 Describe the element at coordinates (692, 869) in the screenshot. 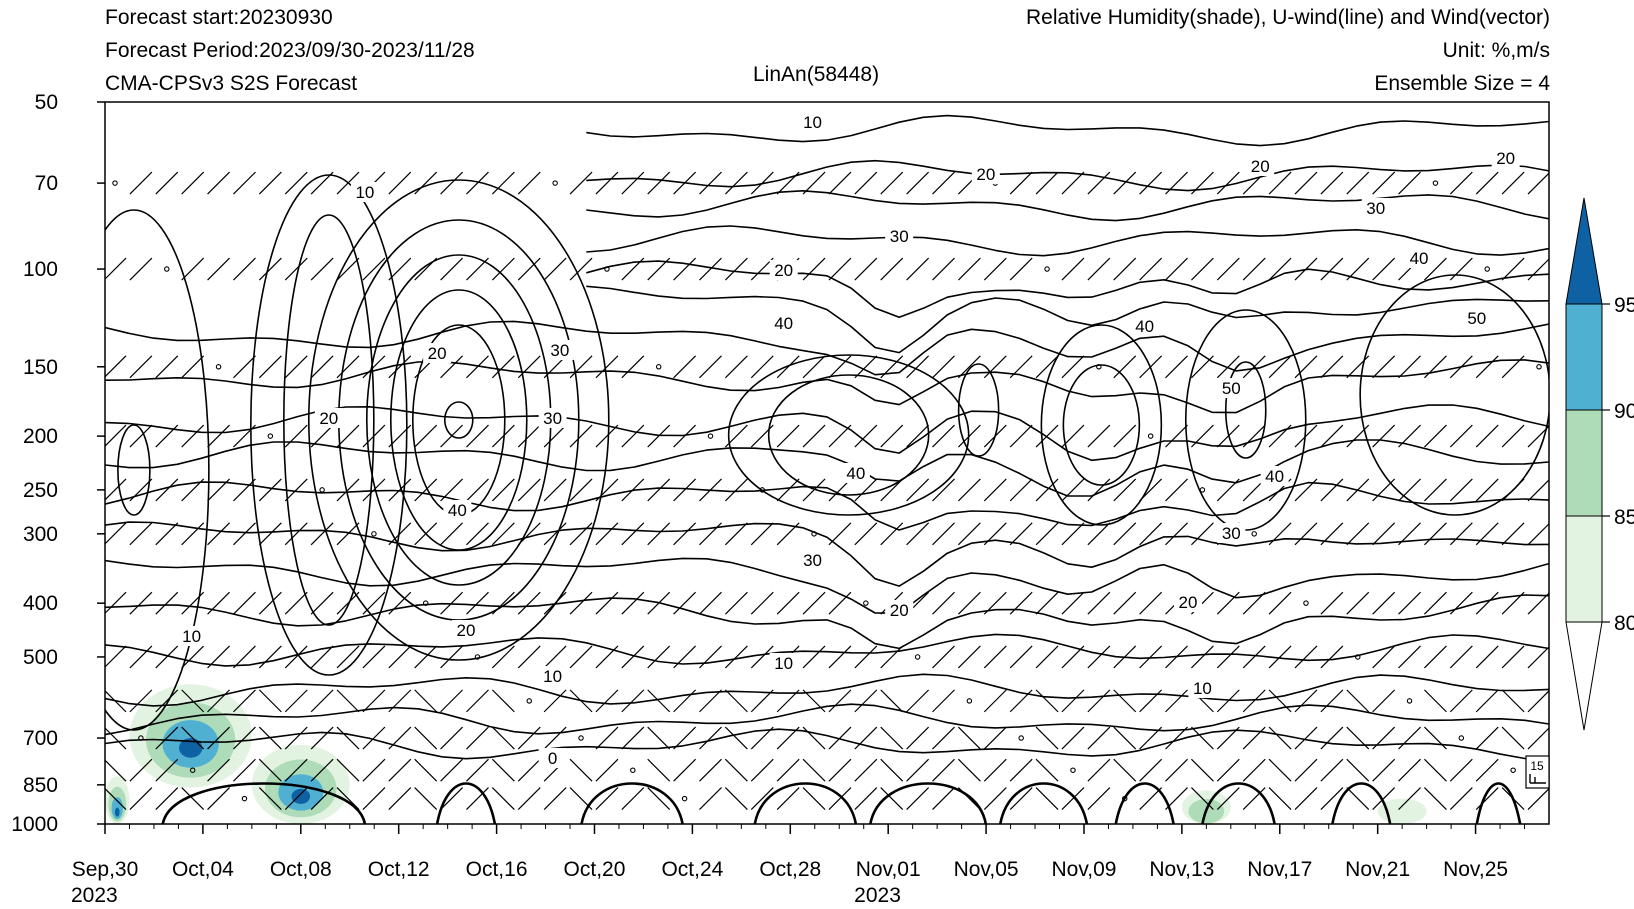

I see `x-tick-label: Oct,24` at that location.